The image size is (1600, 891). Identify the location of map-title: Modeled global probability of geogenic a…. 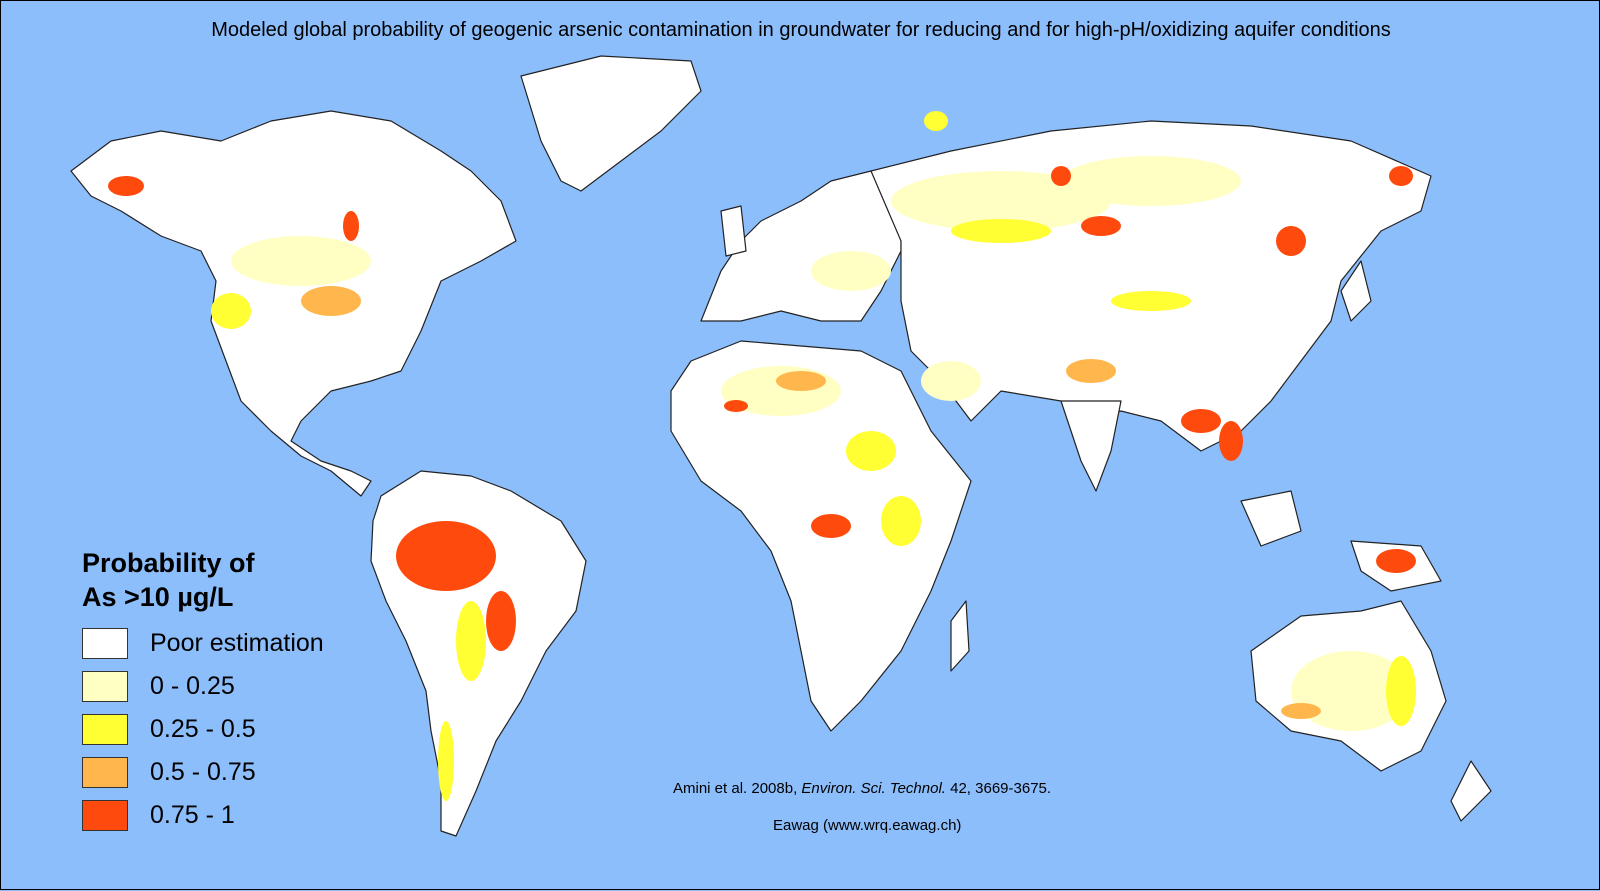
(801, 30).